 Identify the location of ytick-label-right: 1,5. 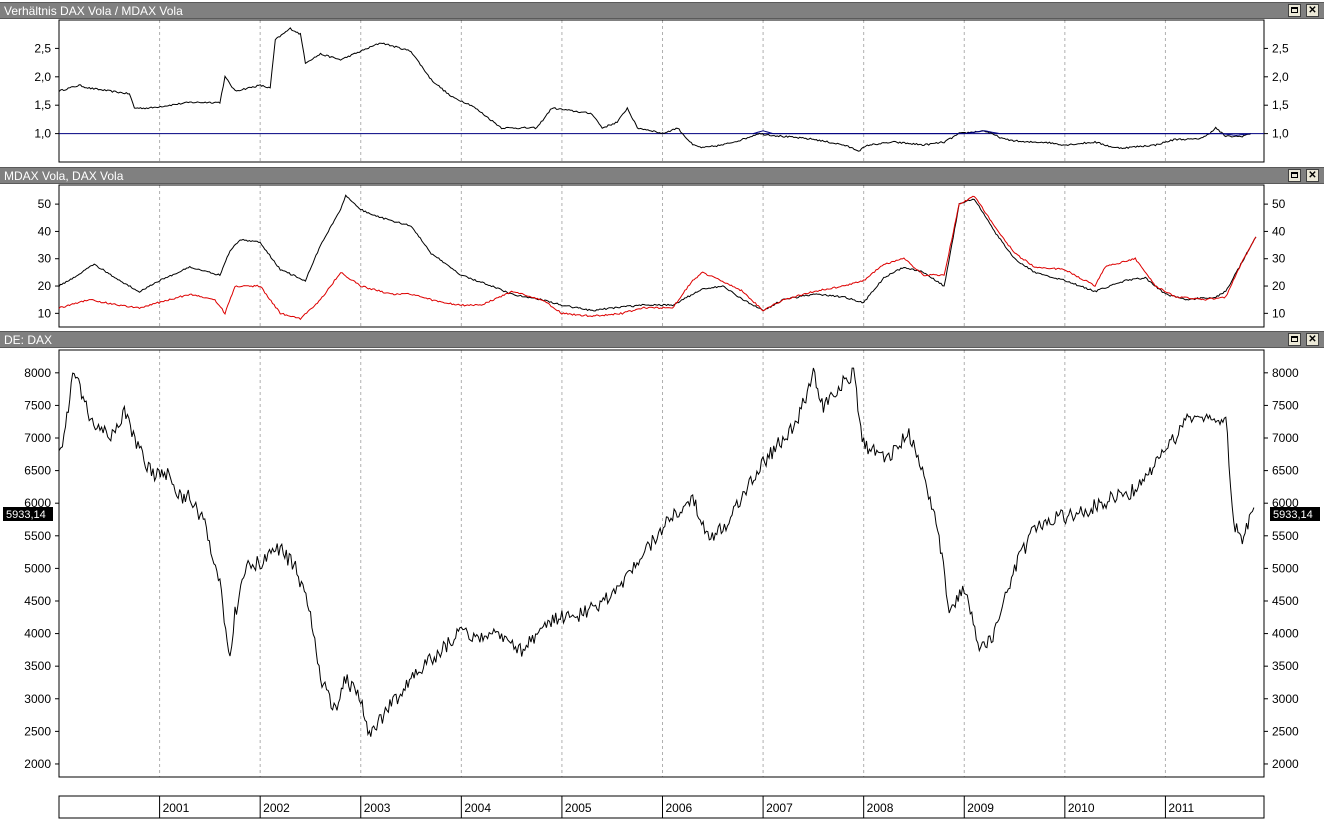
(1280, 105).